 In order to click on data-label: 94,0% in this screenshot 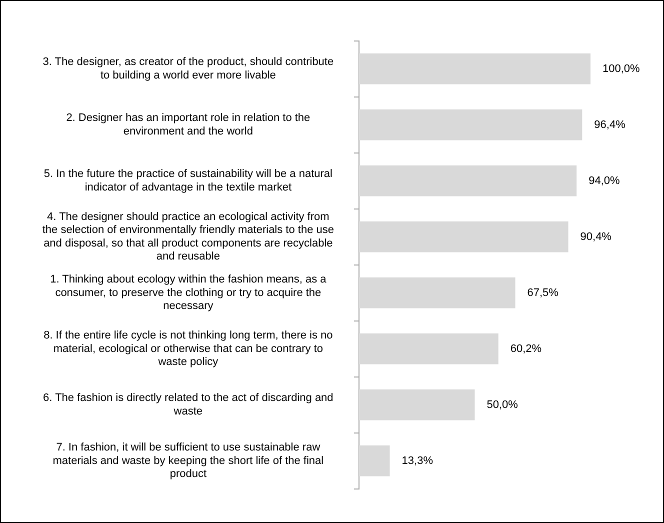, I will do `click(604, 180)`.